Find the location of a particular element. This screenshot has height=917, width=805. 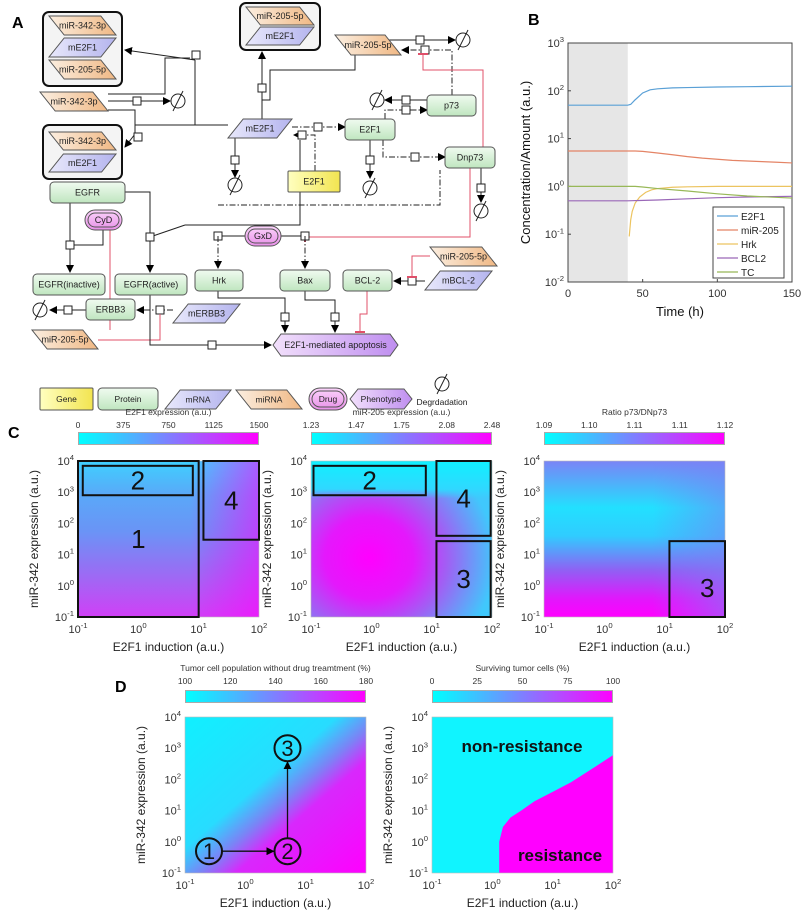

legend-mrna is located at coordinates (198, 399).